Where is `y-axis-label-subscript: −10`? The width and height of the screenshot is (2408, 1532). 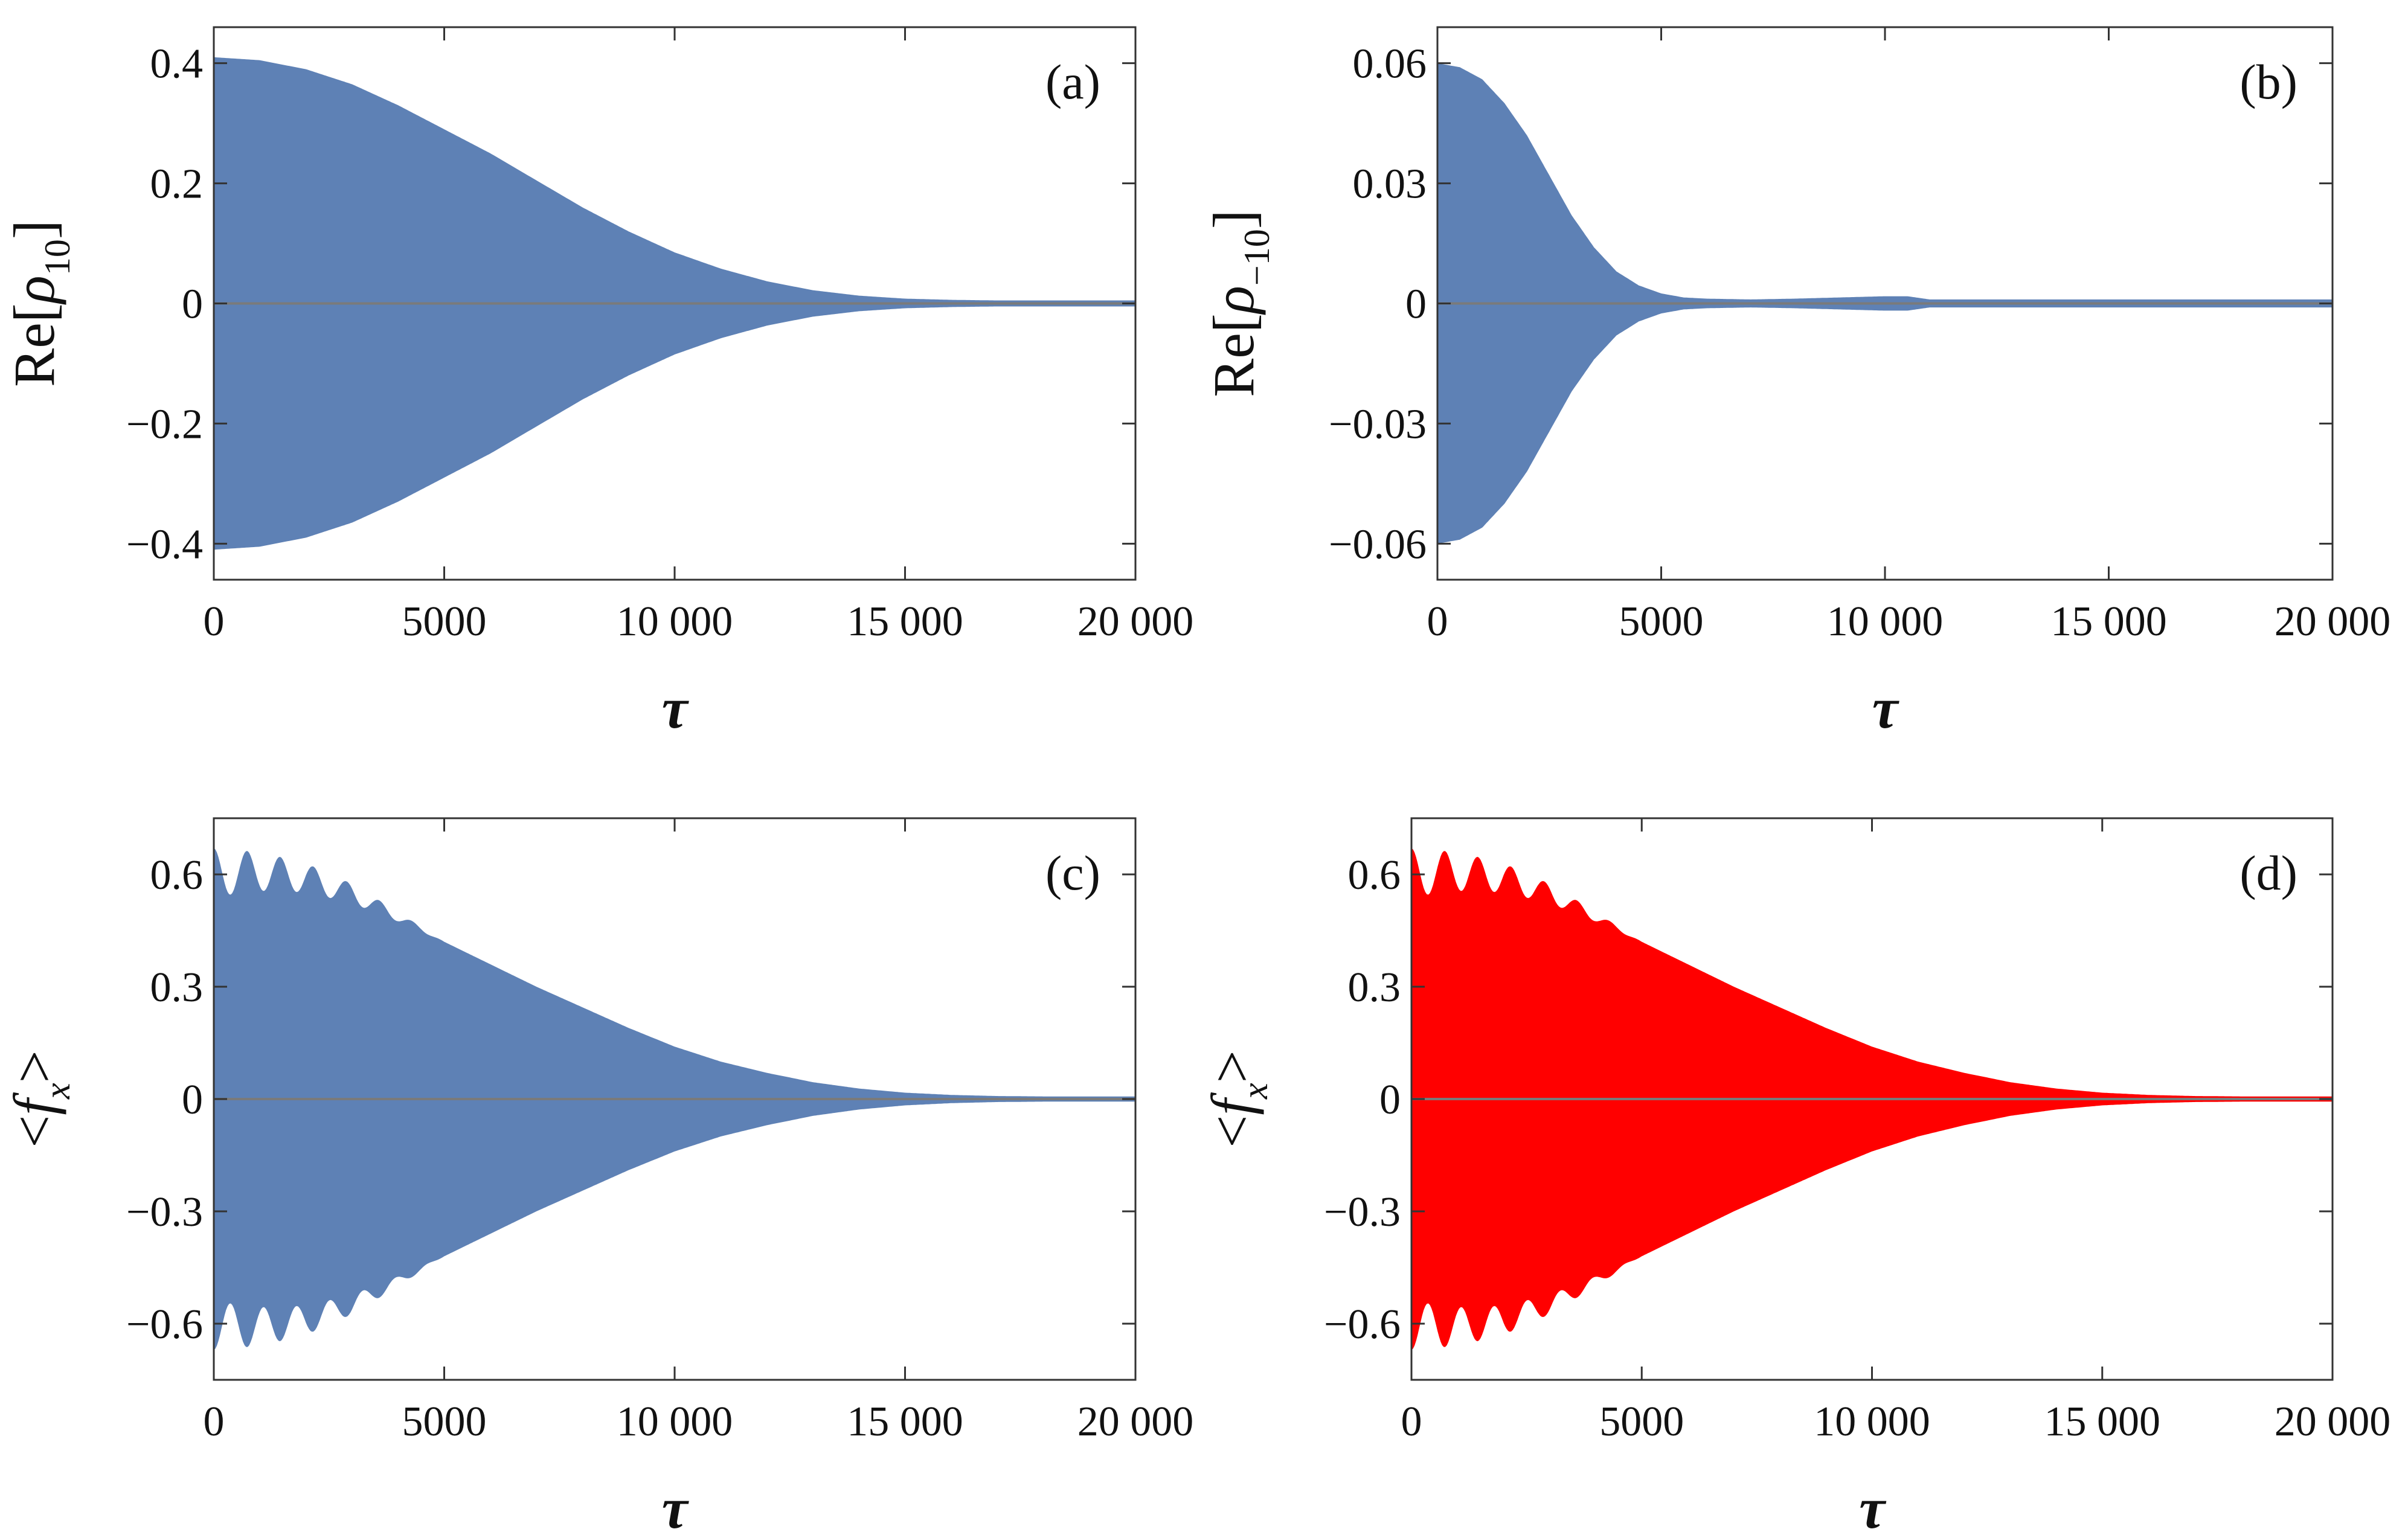
y-axis-label-subscript: −10 is located at coordinates (1257, 257).